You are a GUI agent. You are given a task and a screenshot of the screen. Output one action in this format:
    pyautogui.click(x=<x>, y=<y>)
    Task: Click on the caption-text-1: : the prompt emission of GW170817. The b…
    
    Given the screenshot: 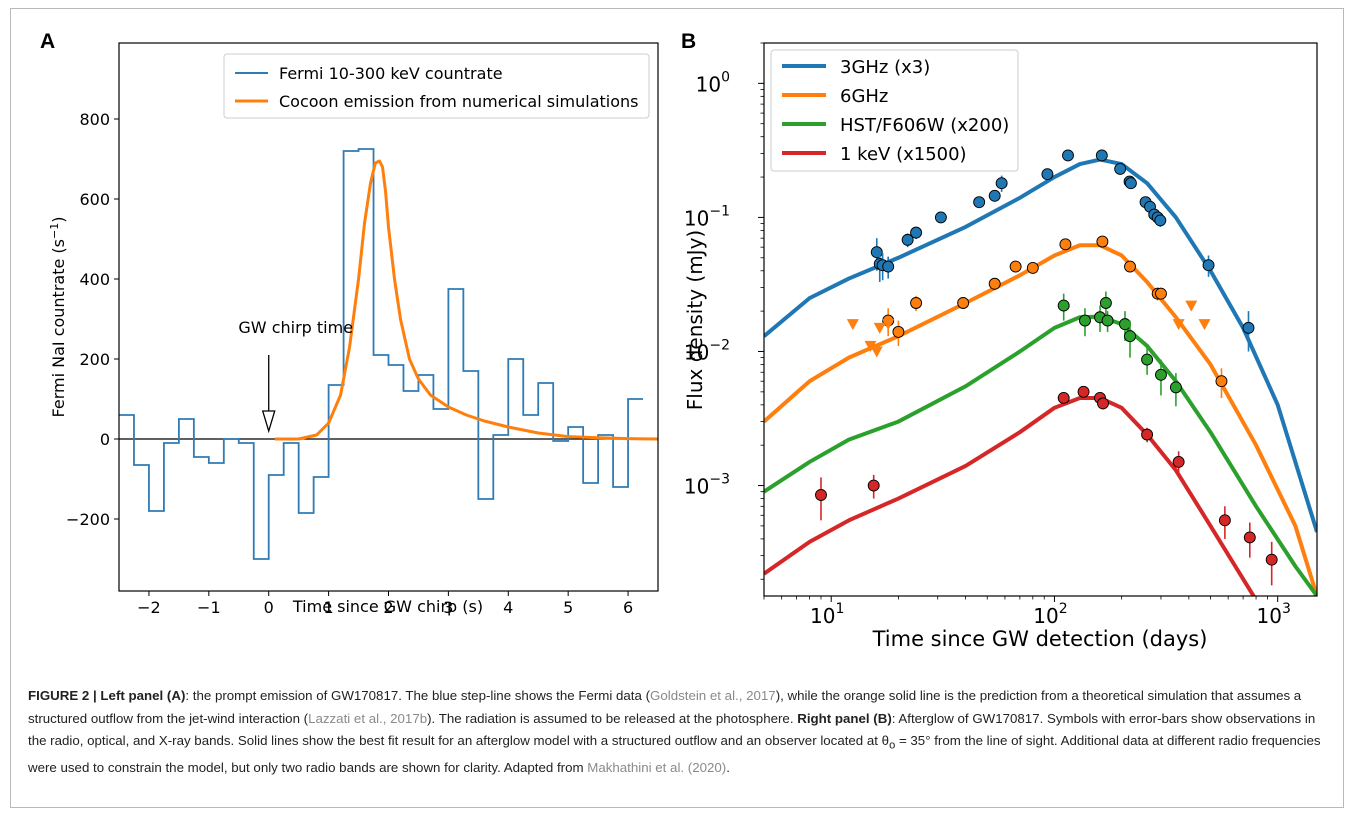 What is the action you would take?
    pyautogui.click(x=418, y=695)
    